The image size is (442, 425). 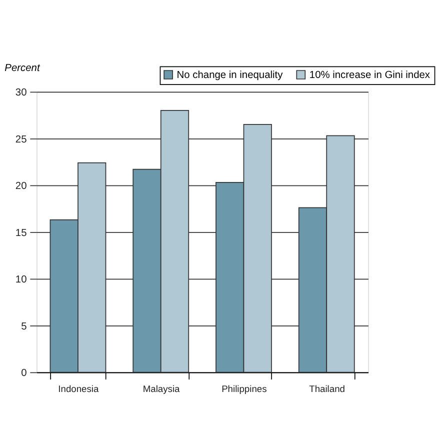 What do you see at coordinates (21, 140) in the screenshot?
I see `y-tick-label: 25` at bounding box center [21, 140].